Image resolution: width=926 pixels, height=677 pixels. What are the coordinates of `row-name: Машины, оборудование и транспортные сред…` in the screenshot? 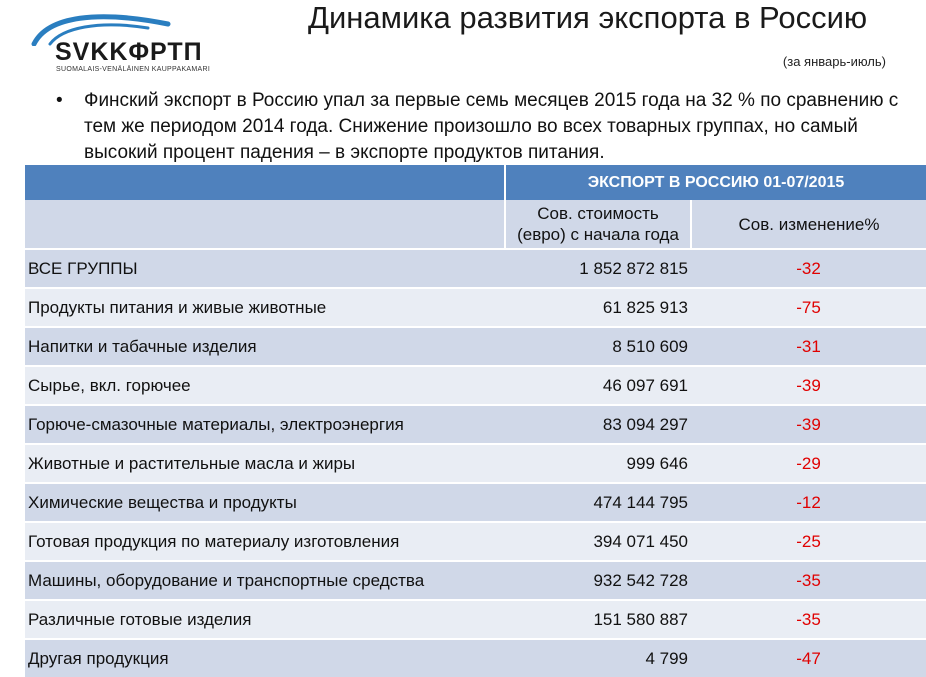 It's located at (265, 580).